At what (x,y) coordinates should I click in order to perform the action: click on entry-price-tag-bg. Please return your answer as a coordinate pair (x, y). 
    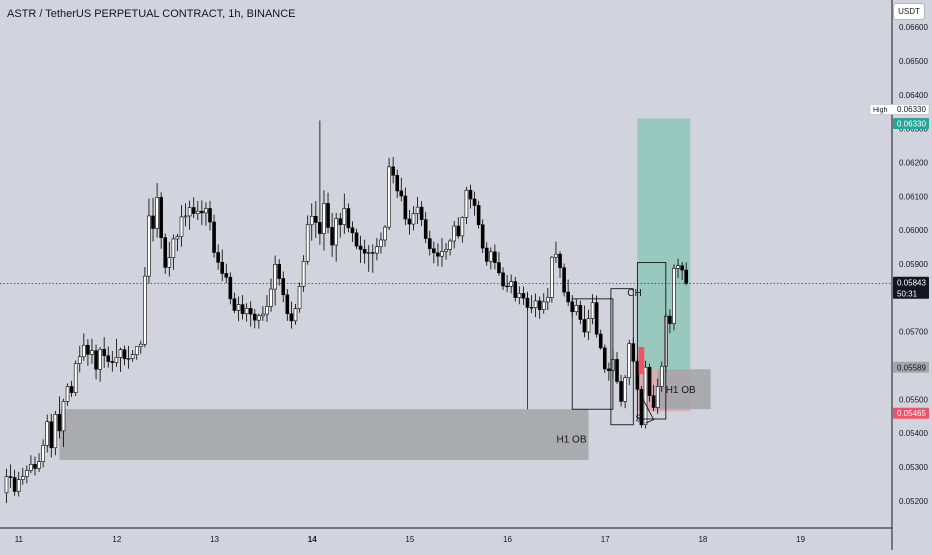
    Looking at the image, I should click on (911, 367).